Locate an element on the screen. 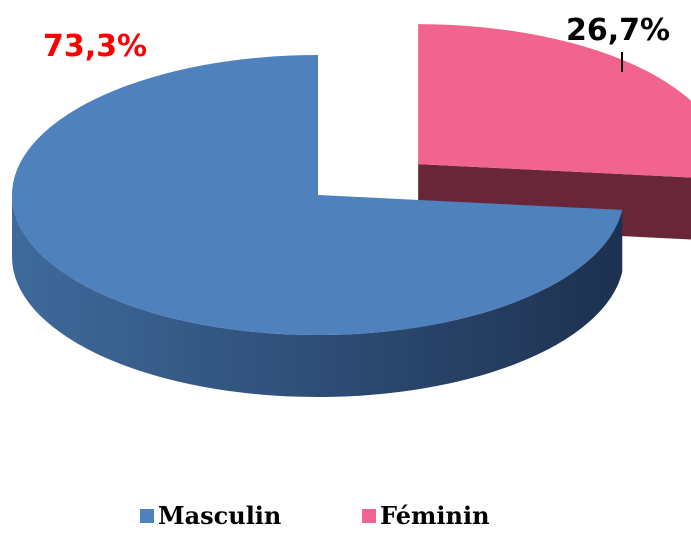 Image resolution: width=691 pixels, height=533 pixels. data-label: 26,7% is located at coordinates (618, 30).